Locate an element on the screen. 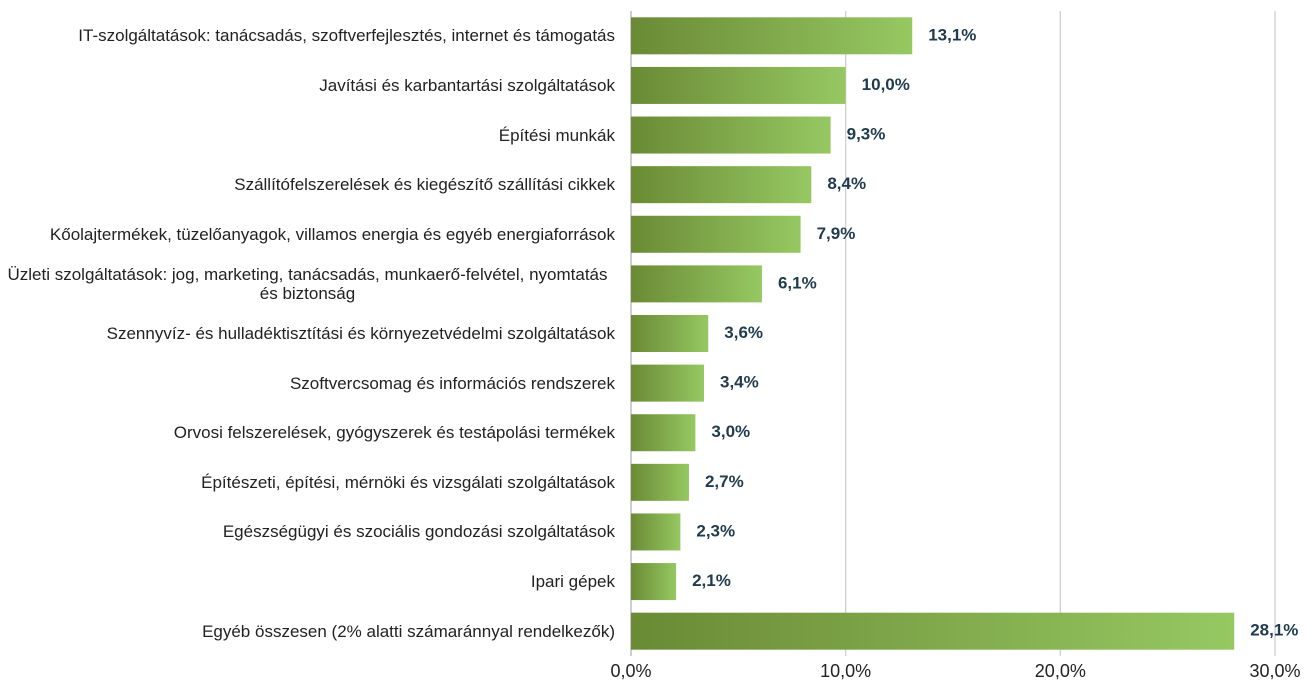 Image resolution: width=1315 pixels, height=686 pixels. y-tick-label: Szoftvercsomag és információs rendszerek is located at coordinates (307, 383).